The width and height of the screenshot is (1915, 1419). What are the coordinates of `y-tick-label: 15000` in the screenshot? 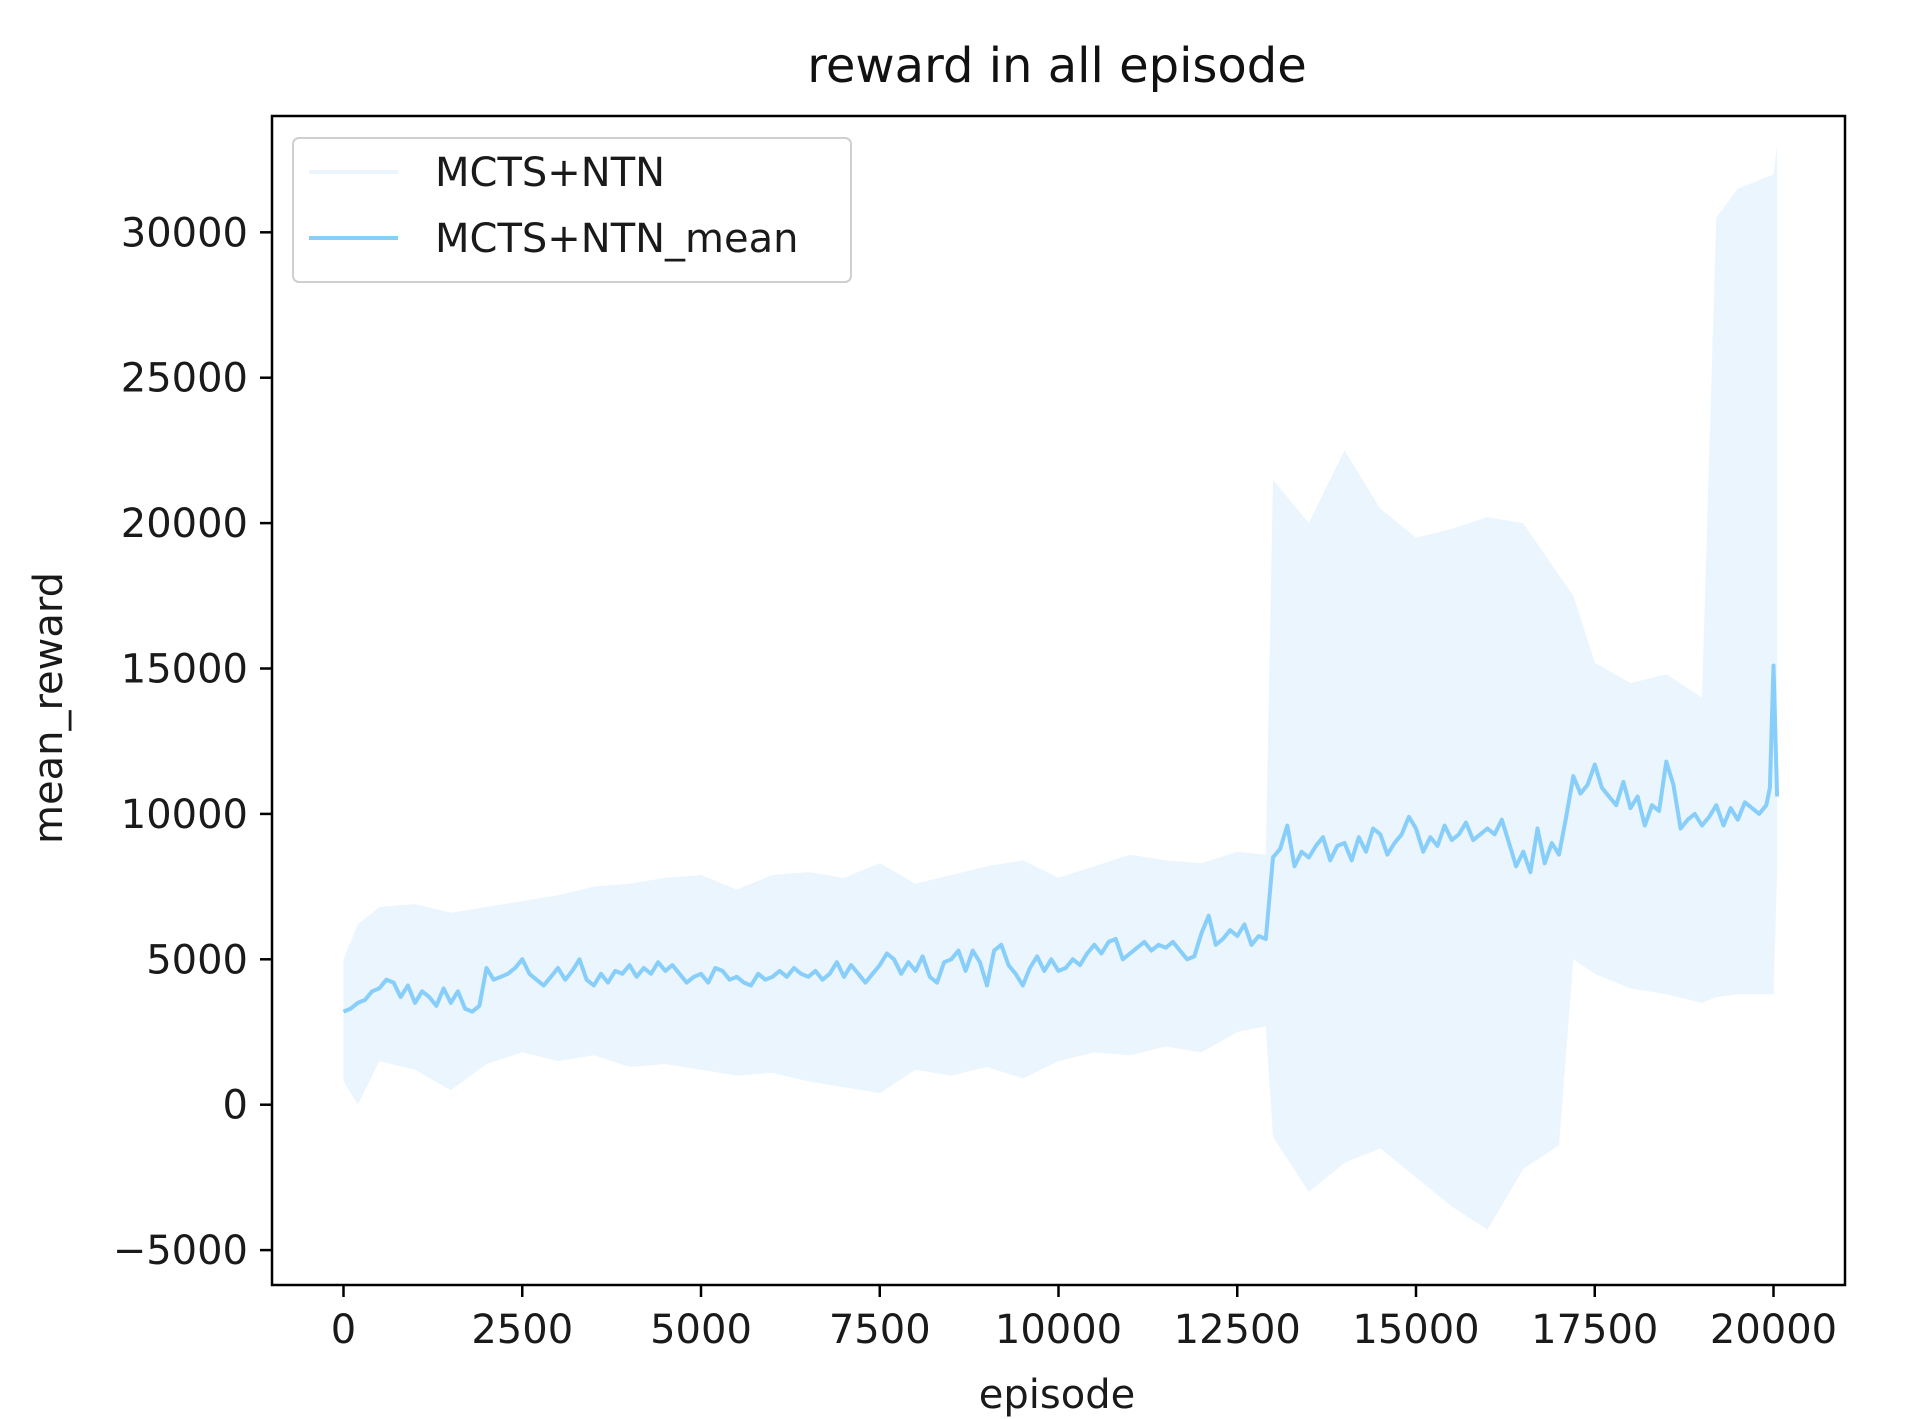 It's located at (184, 670).